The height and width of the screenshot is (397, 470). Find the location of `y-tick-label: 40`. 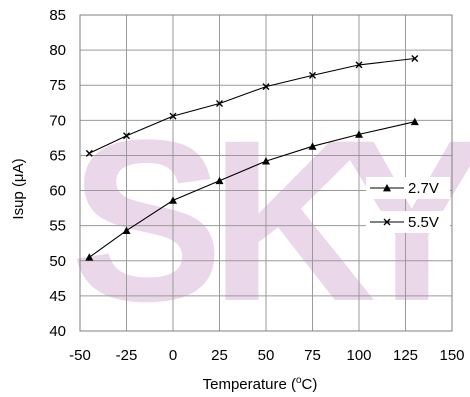

y-tick-label: 40 is located at coordinates (57, 331).